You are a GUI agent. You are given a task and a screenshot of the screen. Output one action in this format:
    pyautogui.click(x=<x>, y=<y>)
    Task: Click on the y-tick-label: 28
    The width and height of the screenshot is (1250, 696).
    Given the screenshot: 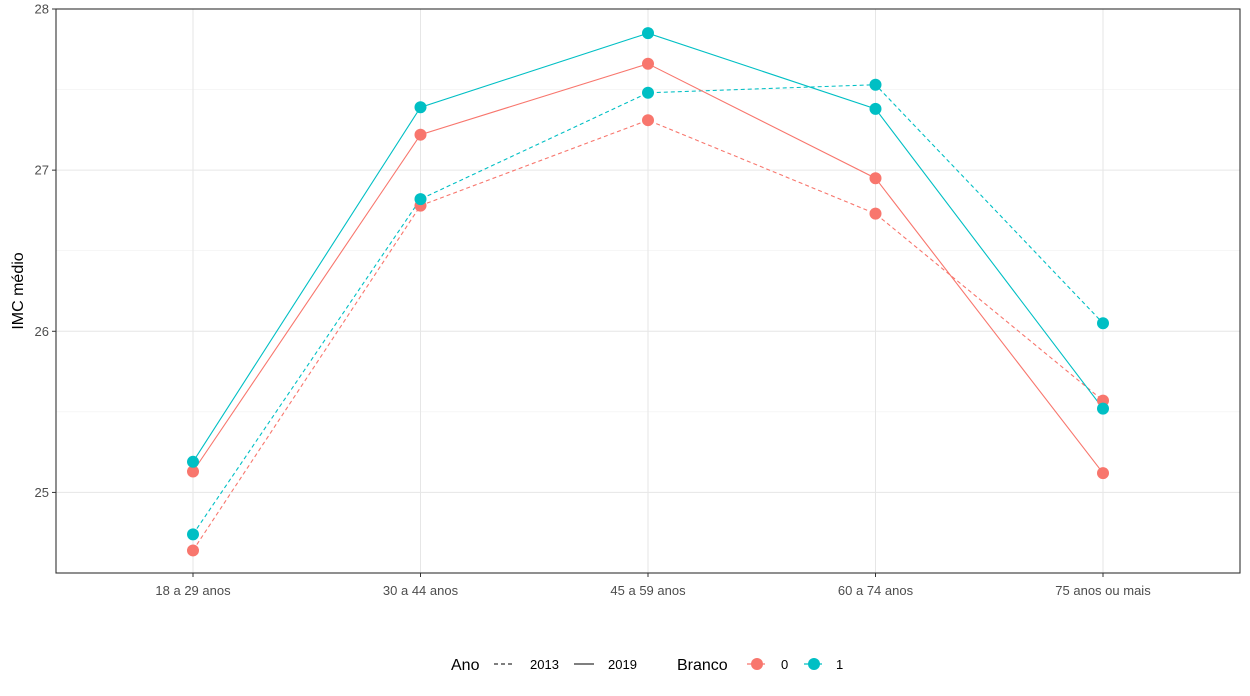 What is the action you would take?
    pyautogui.click(x=42, y=9)
    